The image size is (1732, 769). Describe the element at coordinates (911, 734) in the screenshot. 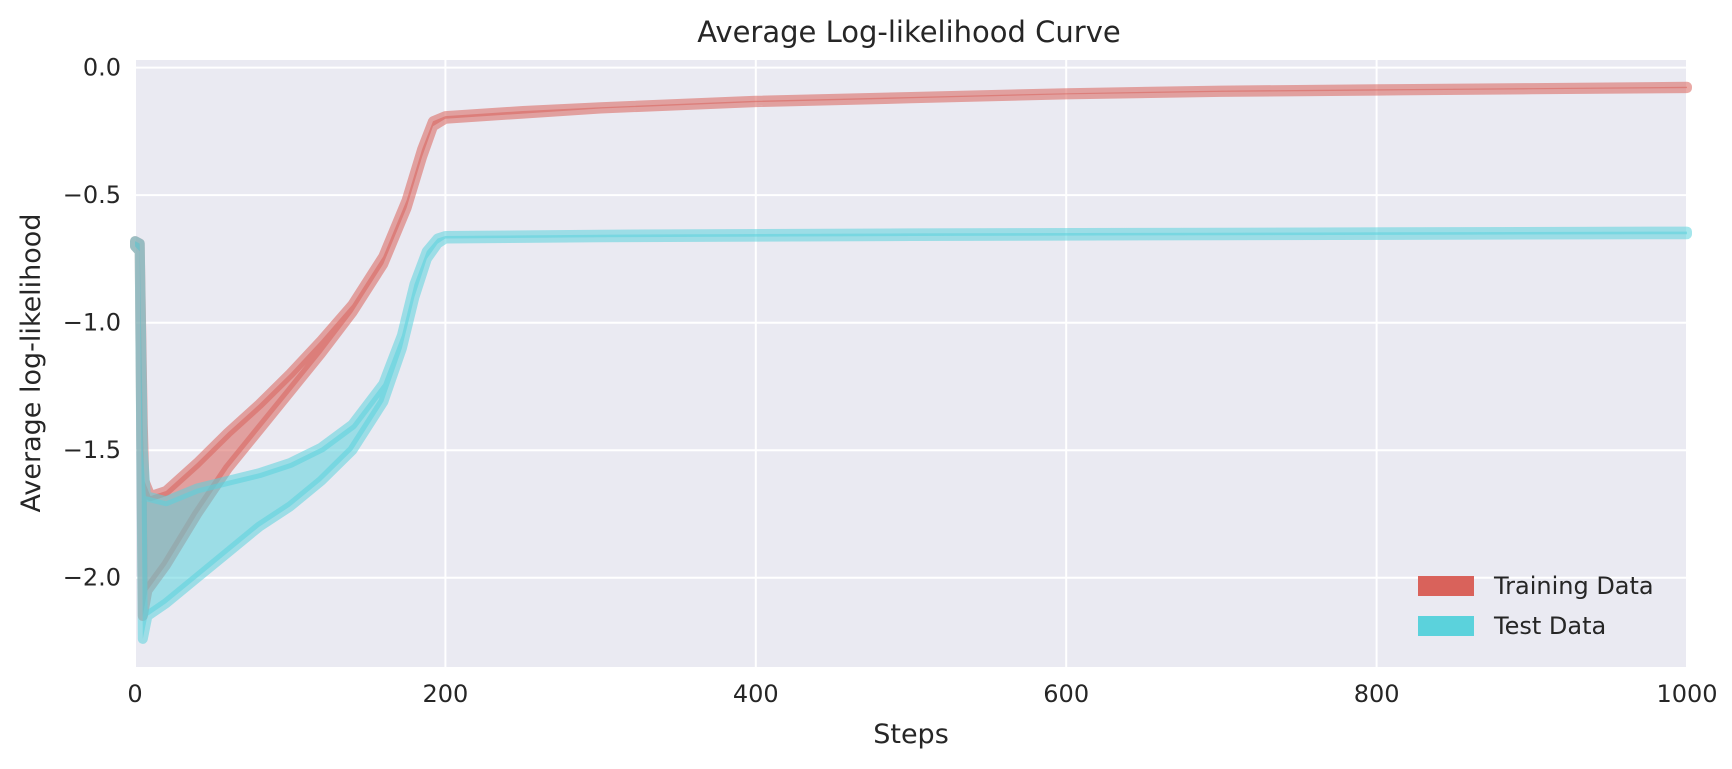

I see `x-axis-label: Steps` at that location.